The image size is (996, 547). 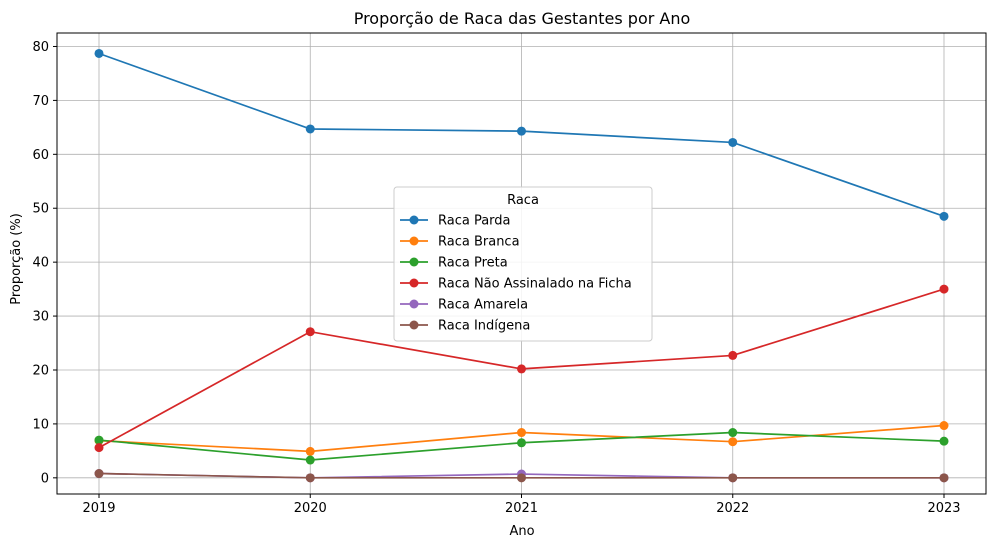 What do you see at coordinates (483, 305) in the screenshot?
I see `legend-label: Raca Amarela` at bounding box center [483, 305].